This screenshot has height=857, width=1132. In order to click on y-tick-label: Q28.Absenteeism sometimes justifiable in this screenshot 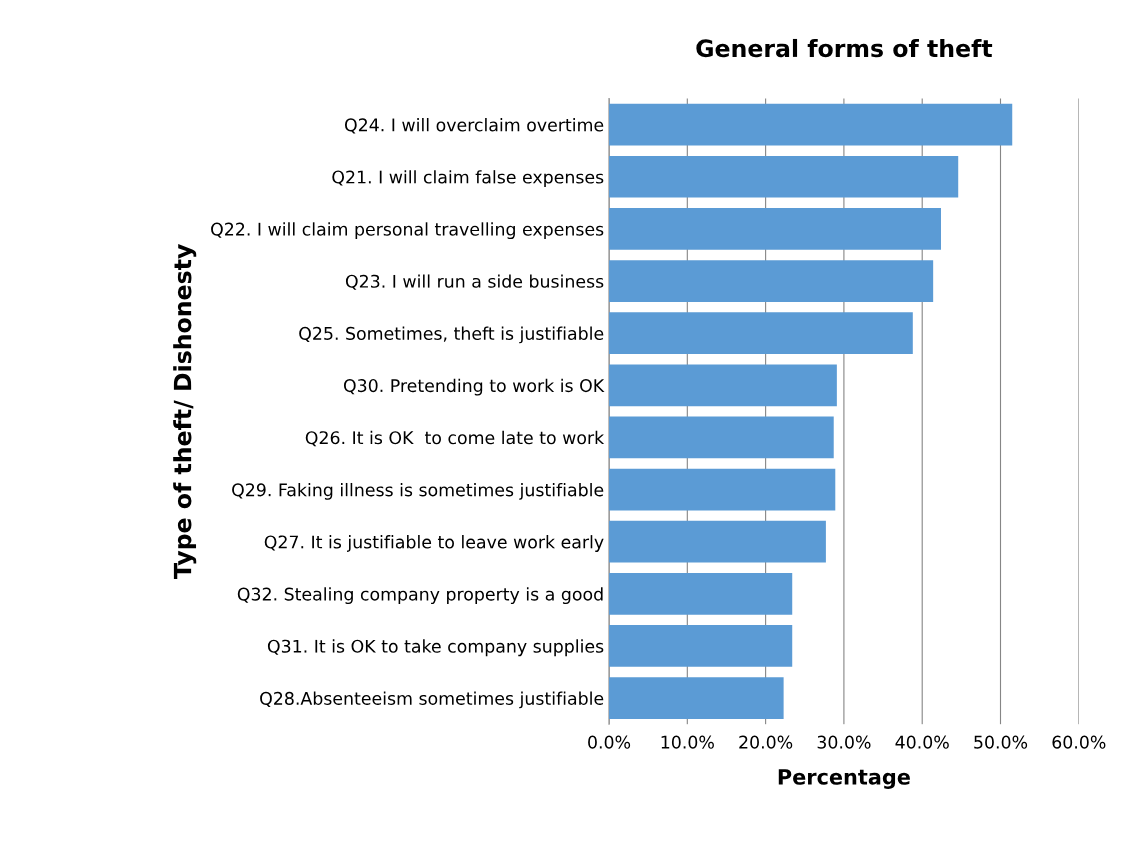, I will do `click(432, 700)`.